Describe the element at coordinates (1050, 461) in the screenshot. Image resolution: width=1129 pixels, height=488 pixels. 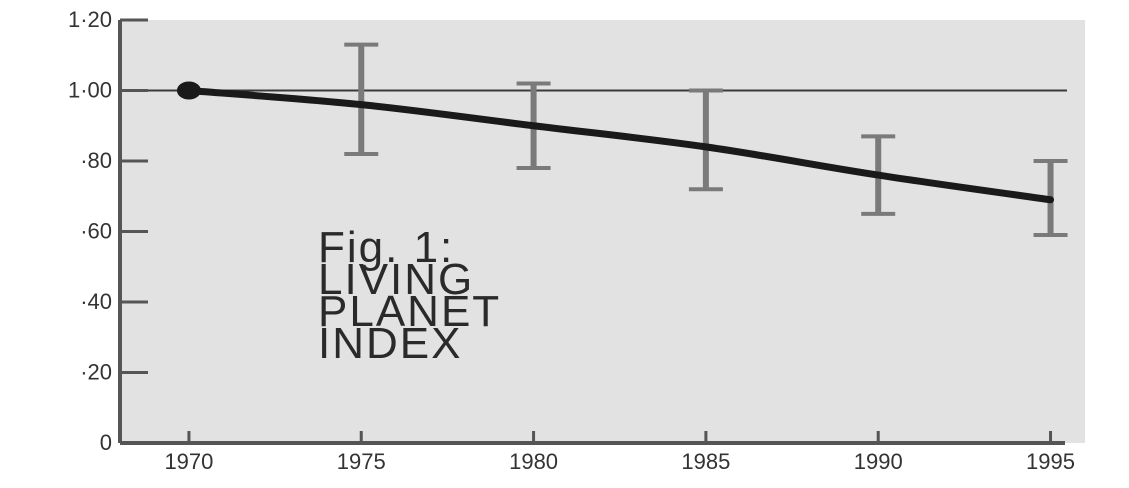
I see `x-tick-label: 1995` at that location.